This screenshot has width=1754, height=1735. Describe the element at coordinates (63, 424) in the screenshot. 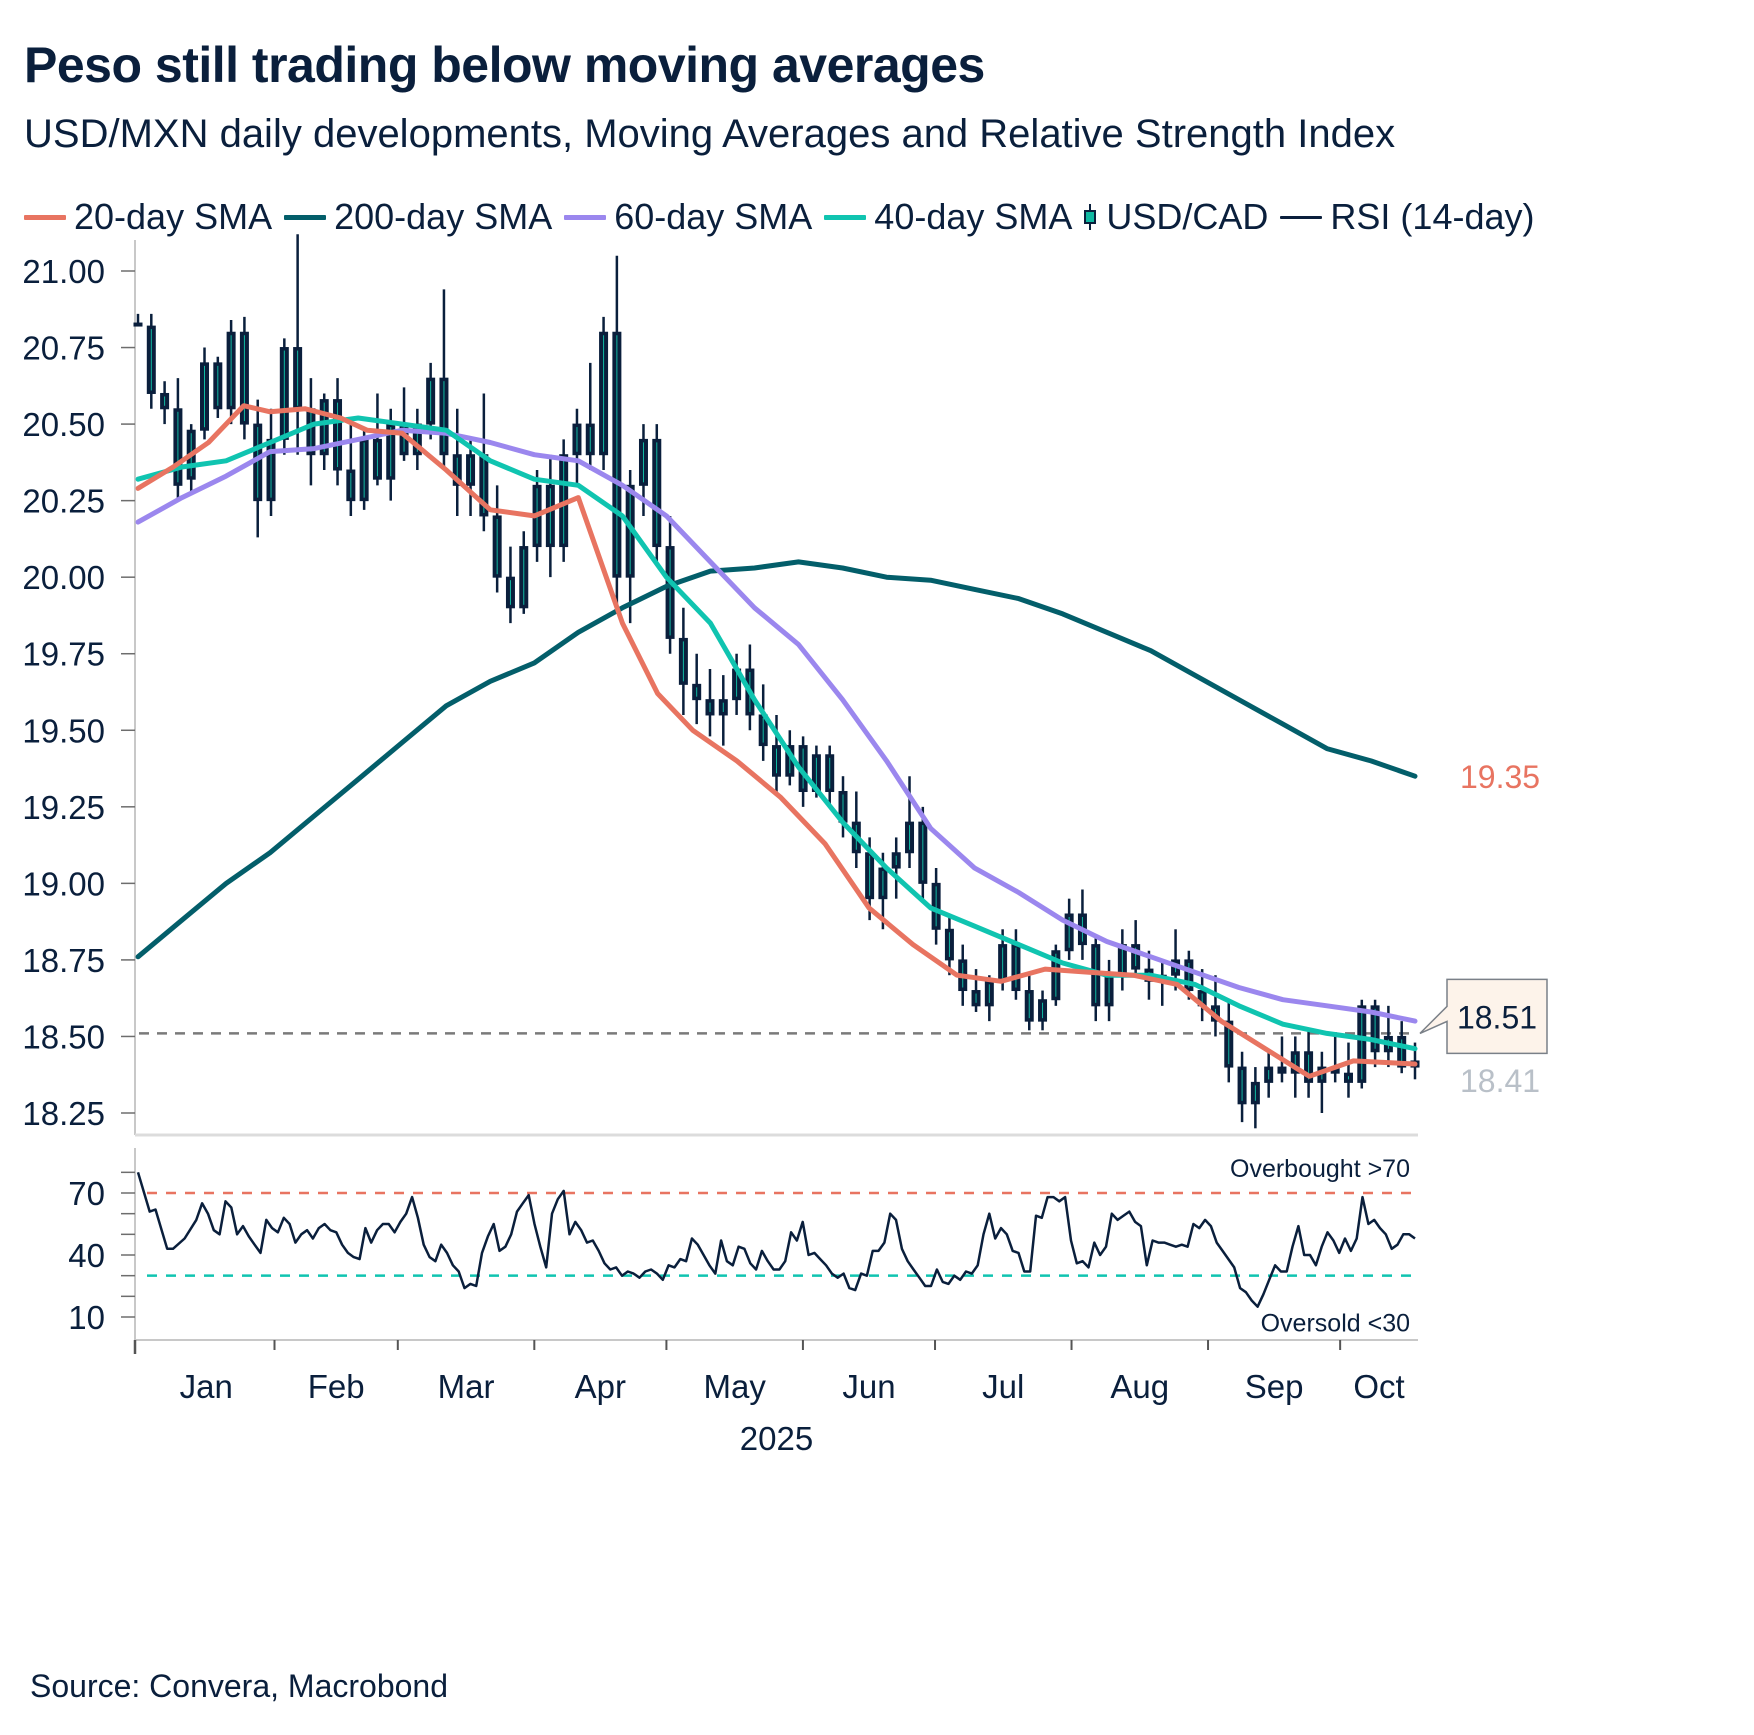

I see `price-y-tick-label: 20.50` at that location.